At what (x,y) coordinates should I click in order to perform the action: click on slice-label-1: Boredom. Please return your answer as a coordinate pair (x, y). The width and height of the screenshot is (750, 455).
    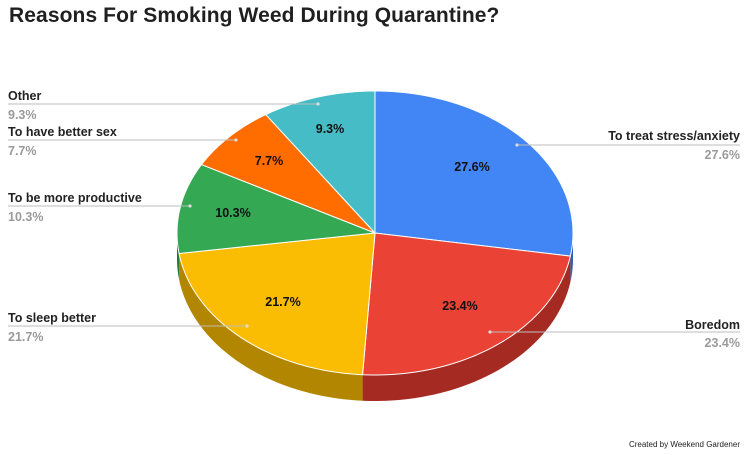
    Looking at the image, I should click on (712, 325).